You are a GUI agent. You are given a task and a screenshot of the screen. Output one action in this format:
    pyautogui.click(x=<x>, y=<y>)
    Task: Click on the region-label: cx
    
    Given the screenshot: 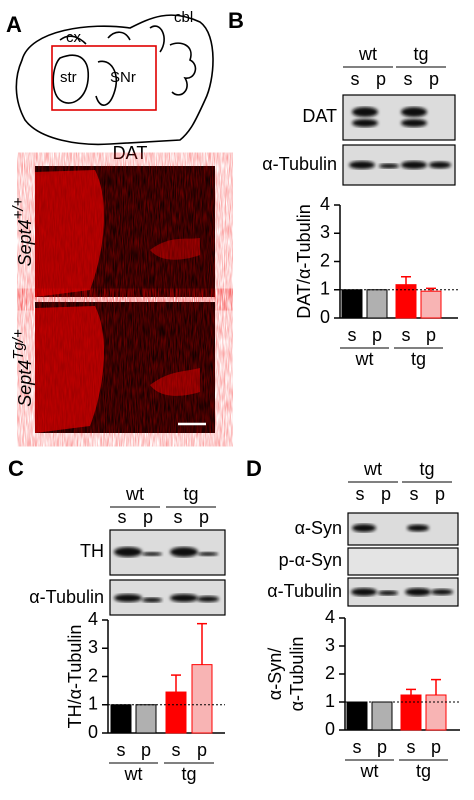 What is the action you would take?
    pyautogui.click(x=74, y=37)
    